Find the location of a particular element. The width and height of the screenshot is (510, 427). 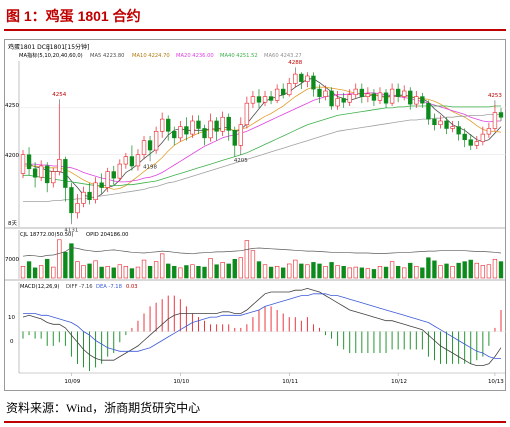

period-label: J1801[15分钟] is located at coordinates (68, 47).